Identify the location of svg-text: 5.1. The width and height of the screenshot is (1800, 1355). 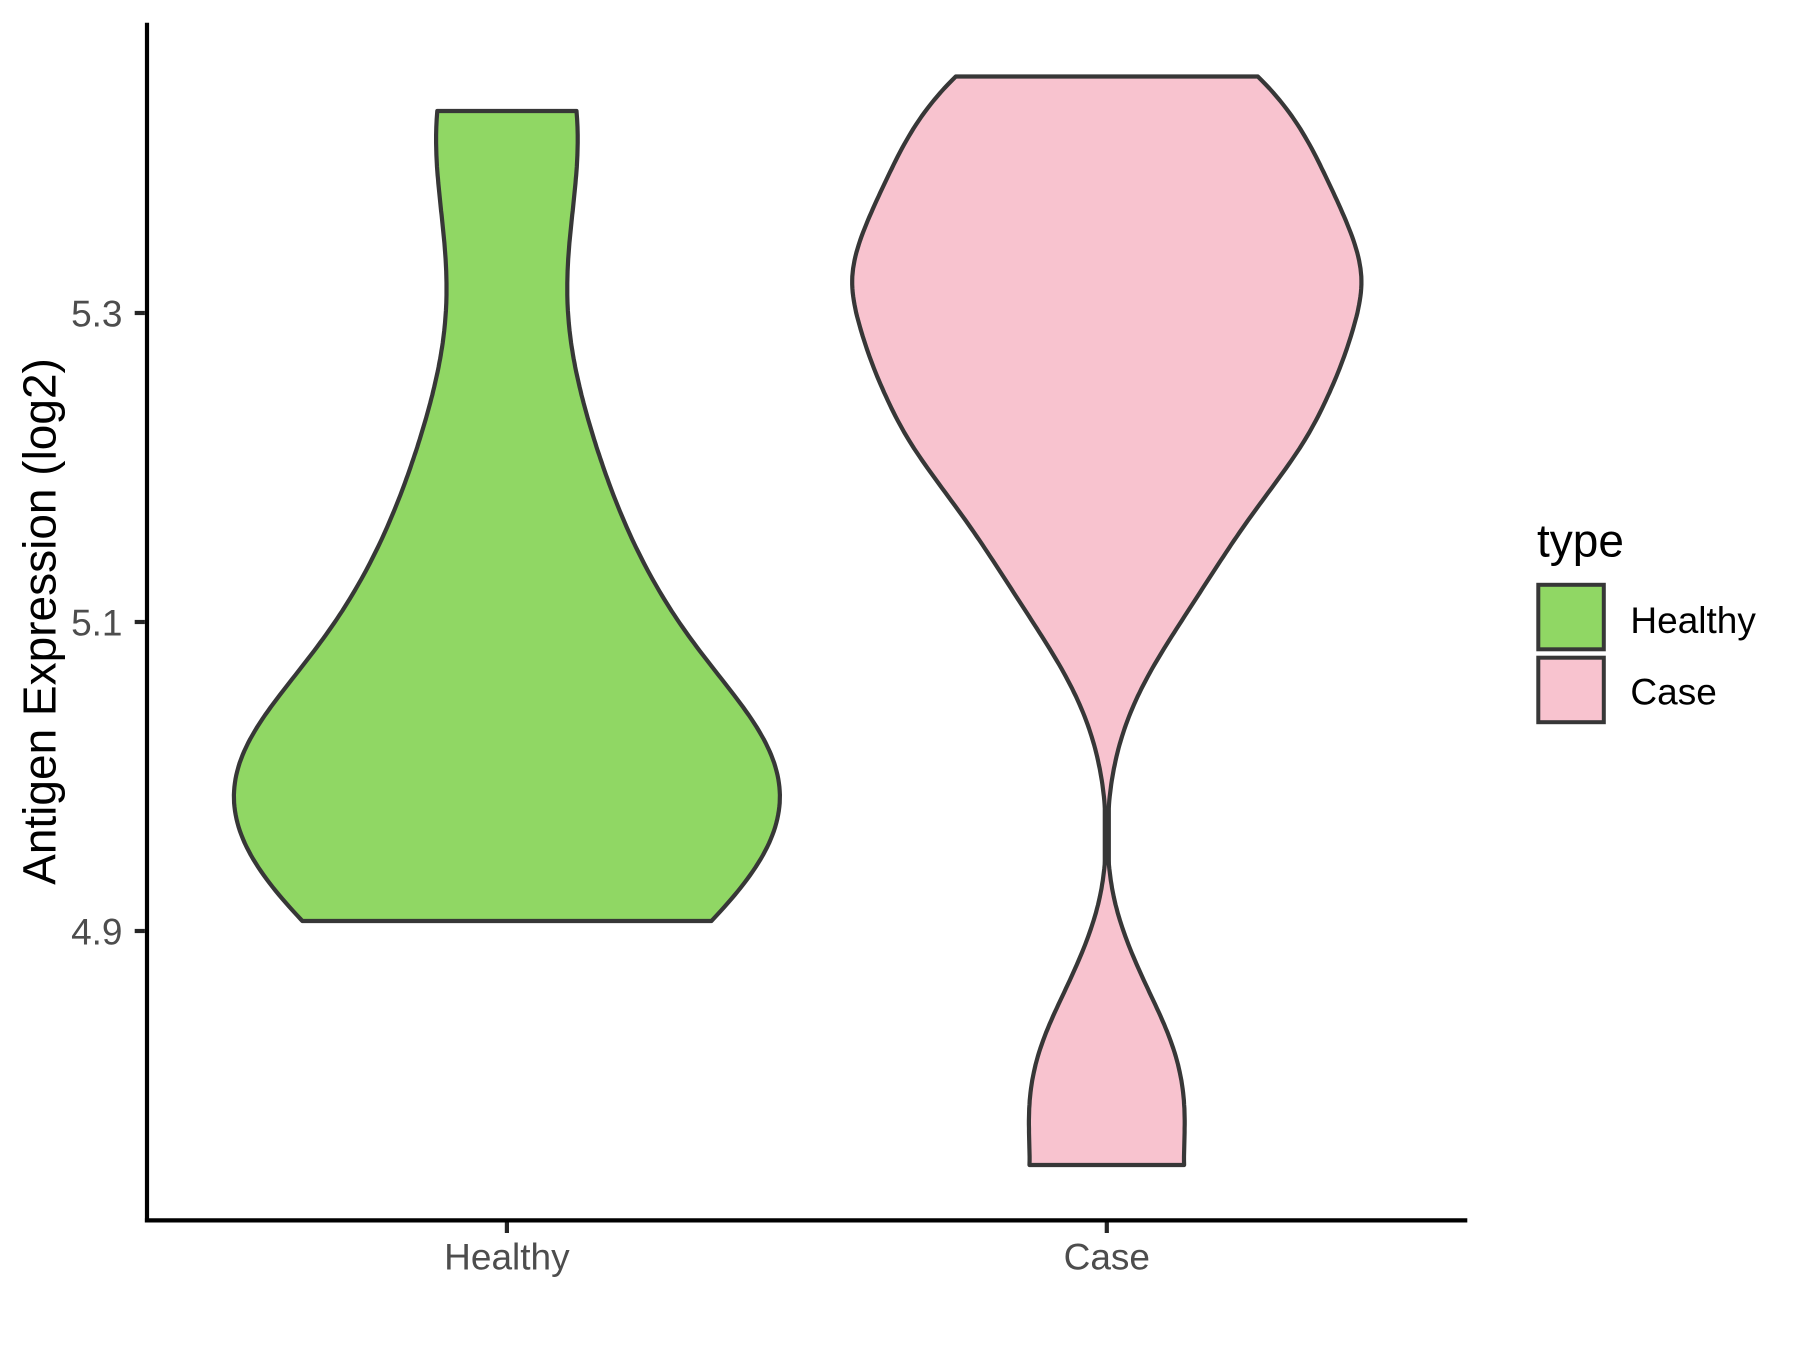
(96, 623).